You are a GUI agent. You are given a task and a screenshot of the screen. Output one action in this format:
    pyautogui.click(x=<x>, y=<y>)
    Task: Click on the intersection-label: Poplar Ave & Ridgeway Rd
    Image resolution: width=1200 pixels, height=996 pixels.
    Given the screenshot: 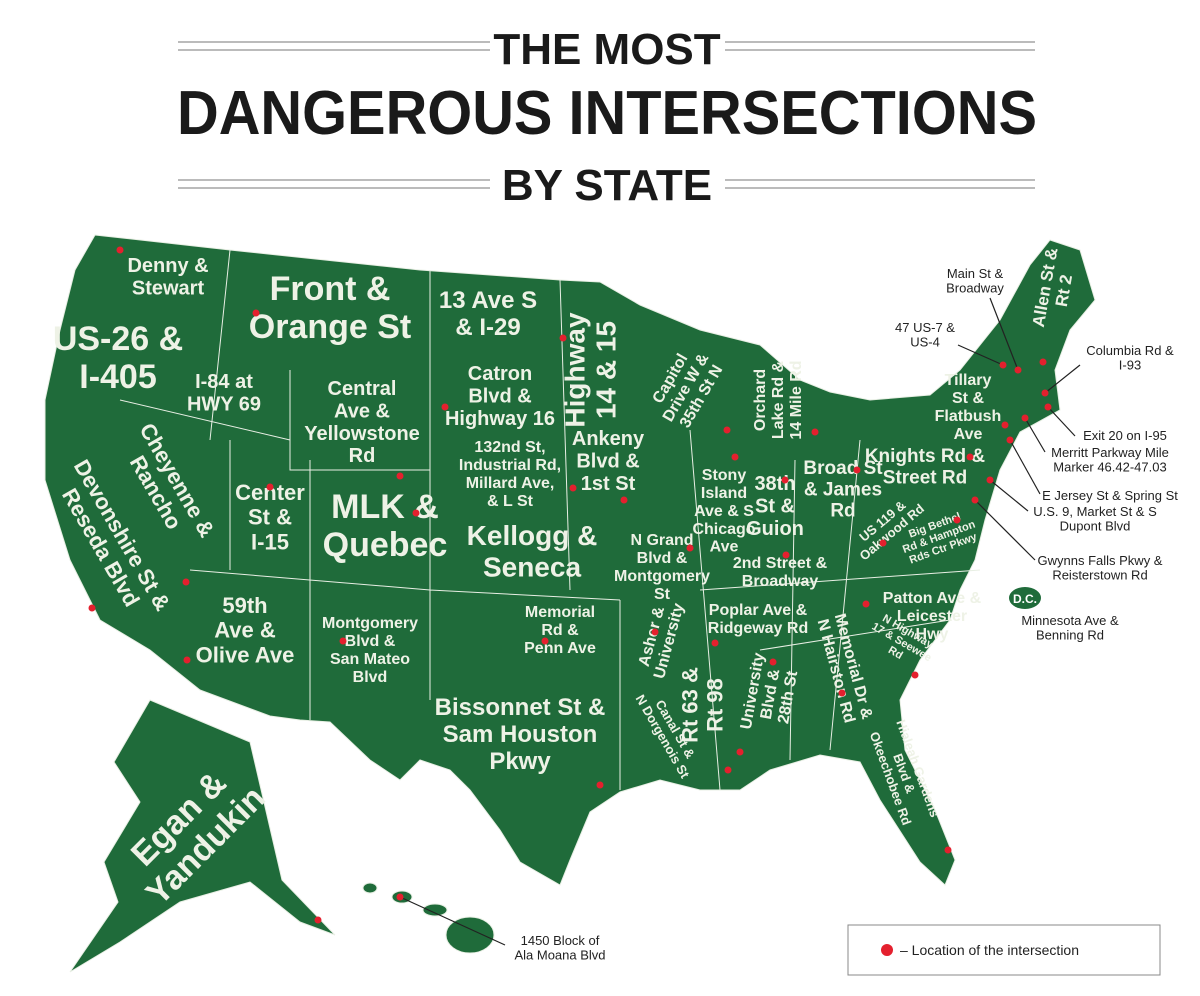 What is the action you would take?
    pyautogui.click(x=758, y=619)
    